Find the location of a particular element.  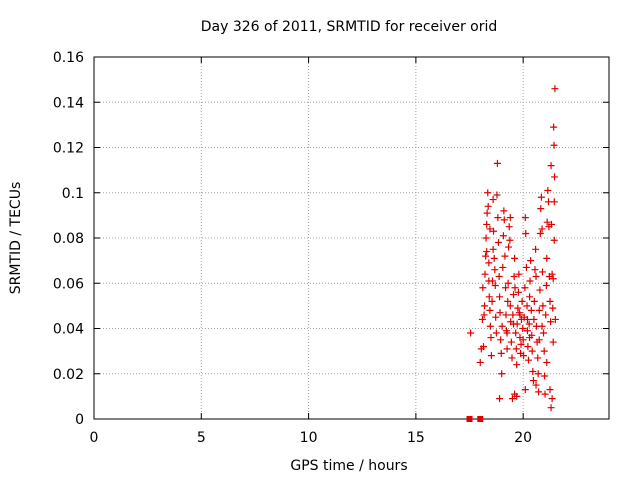

y-tick-label: 0.08 is located at coordinates (68, 239).